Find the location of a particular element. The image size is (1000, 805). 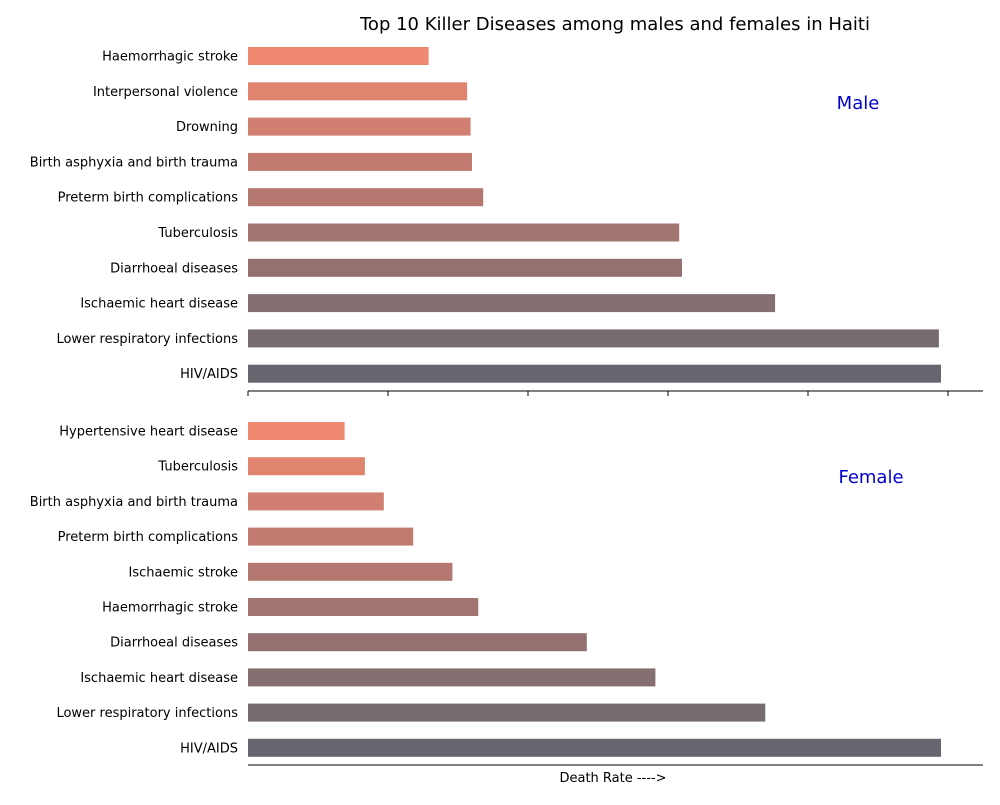

y-tick-label: Drowning is located at coordinates (207, 127).